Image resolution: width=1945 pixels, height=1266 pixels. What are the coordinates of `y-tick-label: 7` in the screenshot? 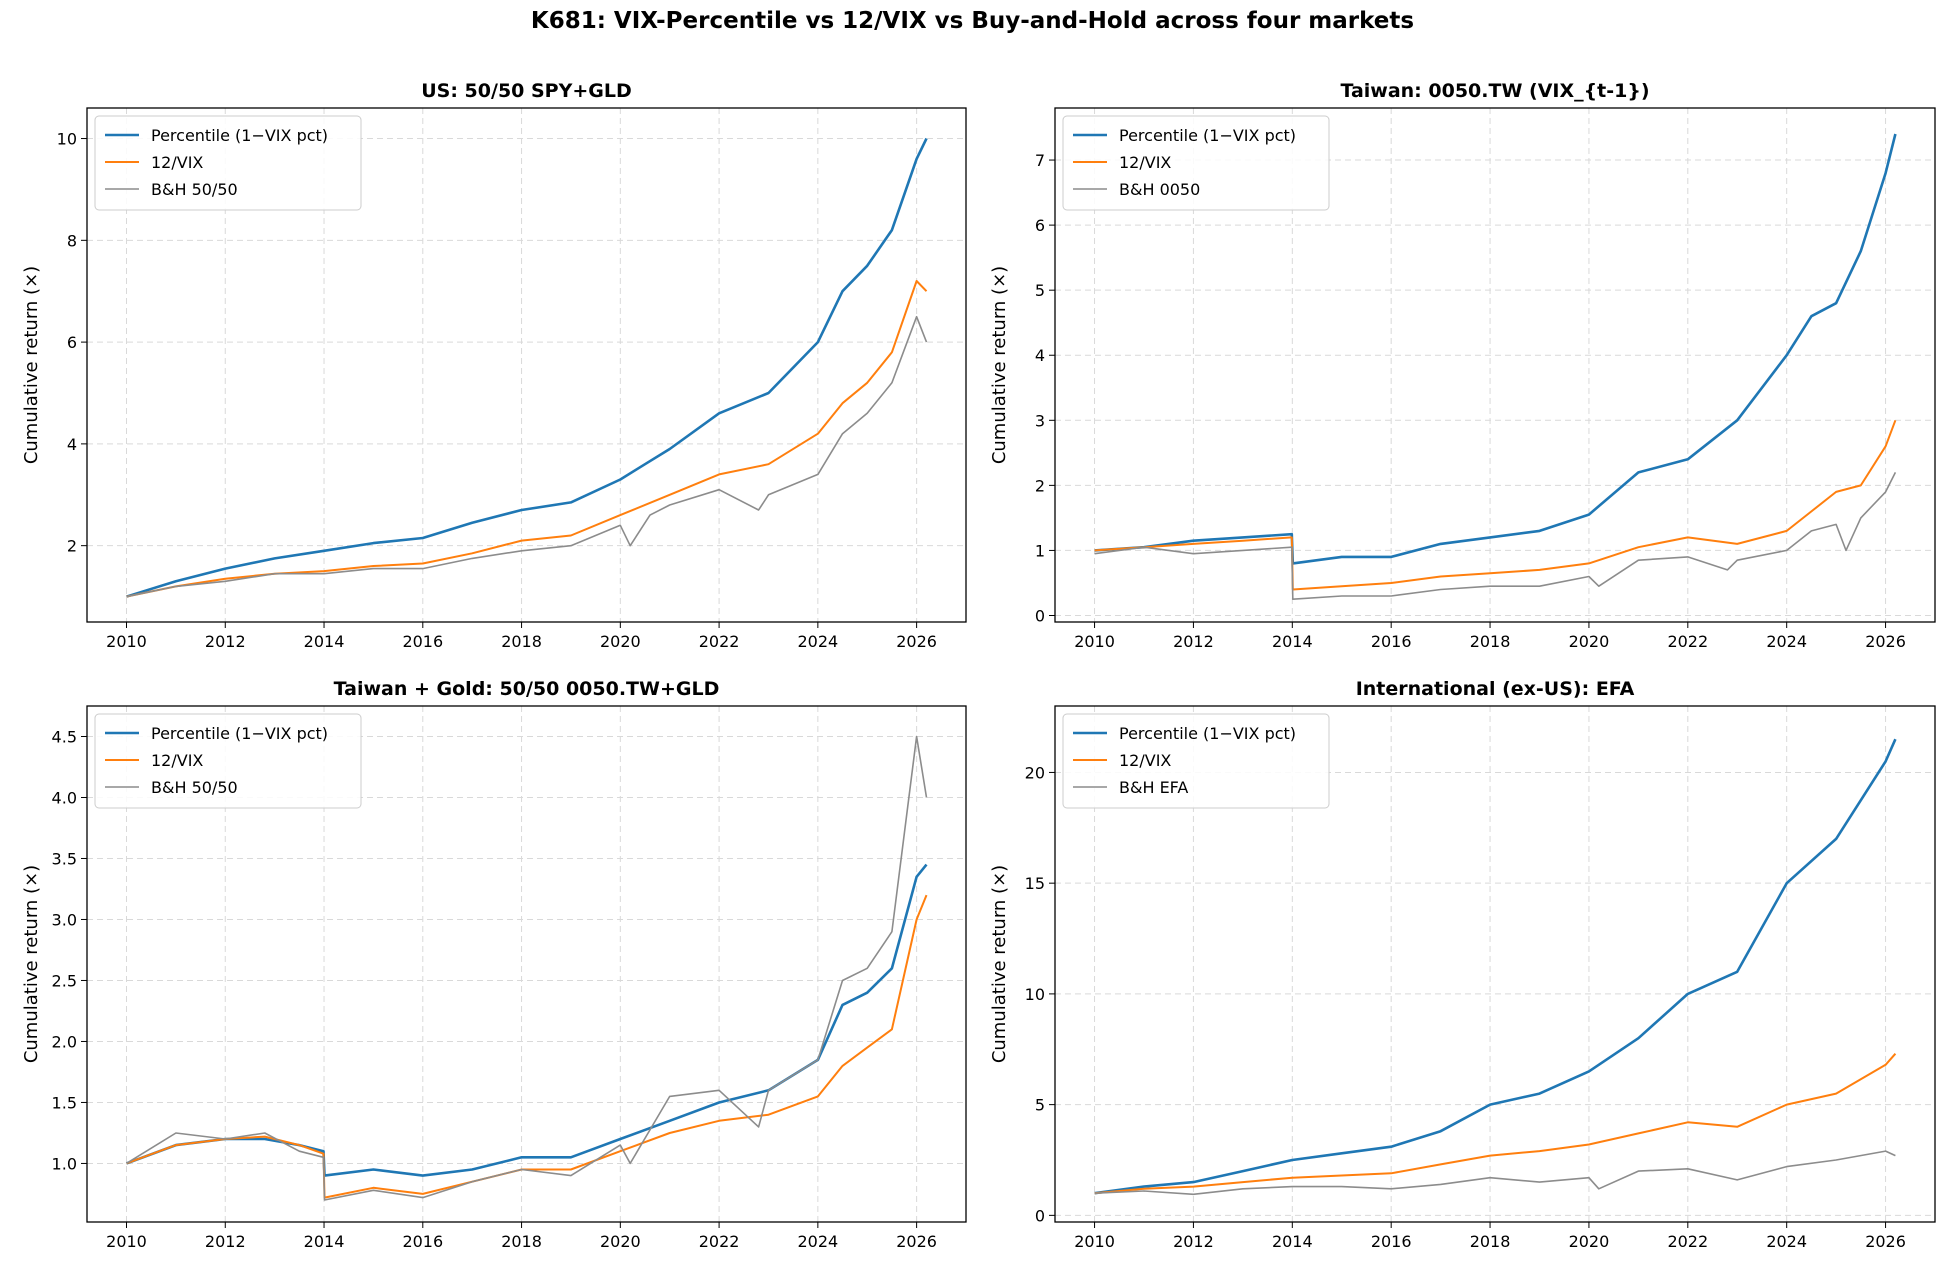 It's located at (1040, 160).